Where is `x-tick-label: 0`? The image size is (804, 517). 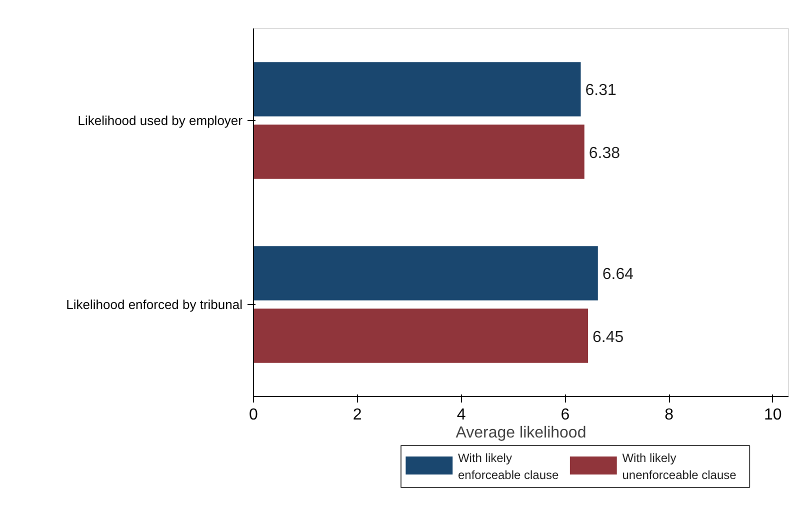
x-tick-label: 0 is located at coordinates (253, 415).